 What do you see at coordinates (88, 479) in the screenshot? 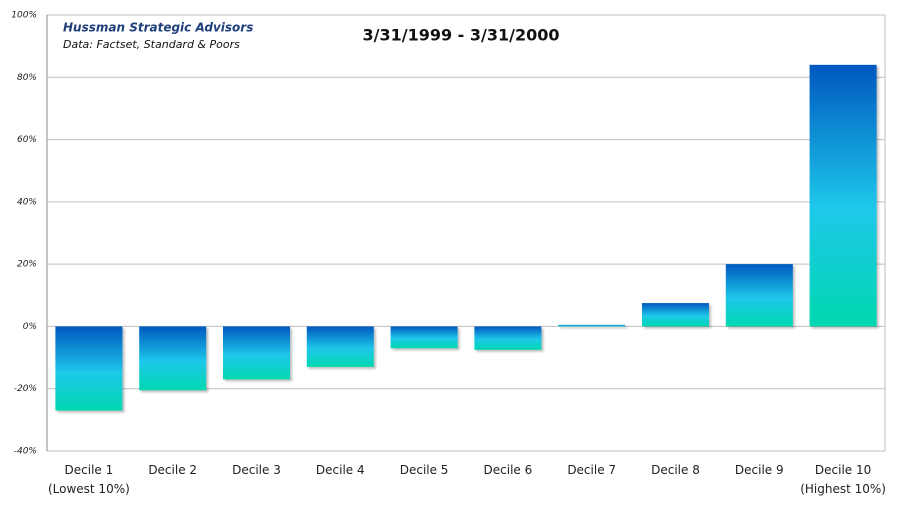
I see `x-tick-label: Decile 1 (Lowest 10%)` at bounding box center [88, 479].